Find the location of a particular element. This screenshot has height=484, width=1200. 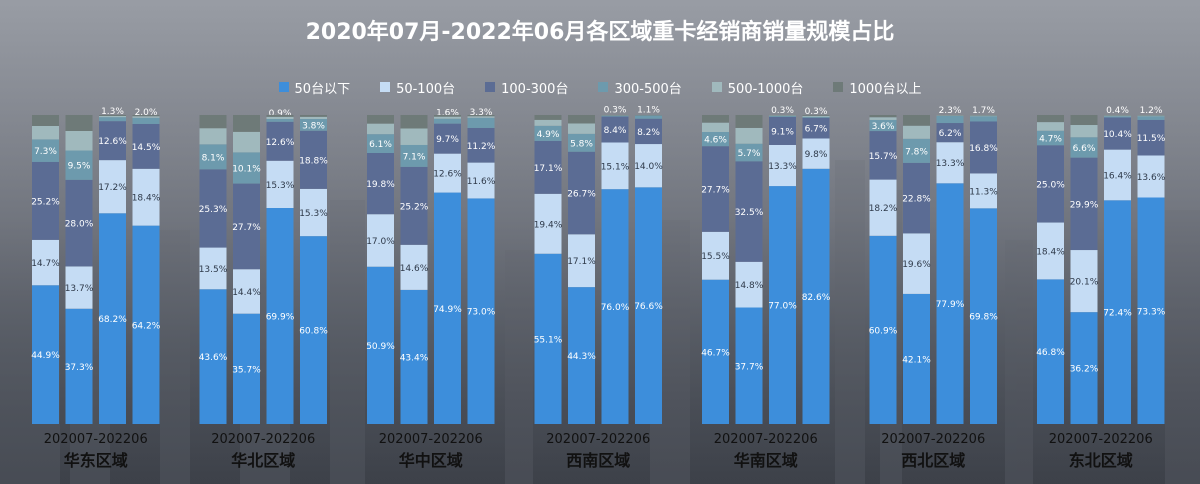

data-label: 9.8% is located at coordinates (816, 155).